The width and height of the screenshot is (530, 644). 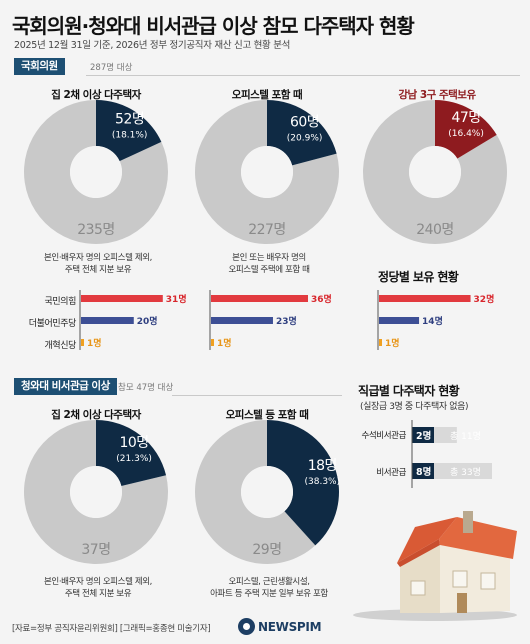 What do you see at coordinates (290, 627) in the screenshot?
I see `newspim-logo: NEWSPIM` at bounding box center [290, 627].